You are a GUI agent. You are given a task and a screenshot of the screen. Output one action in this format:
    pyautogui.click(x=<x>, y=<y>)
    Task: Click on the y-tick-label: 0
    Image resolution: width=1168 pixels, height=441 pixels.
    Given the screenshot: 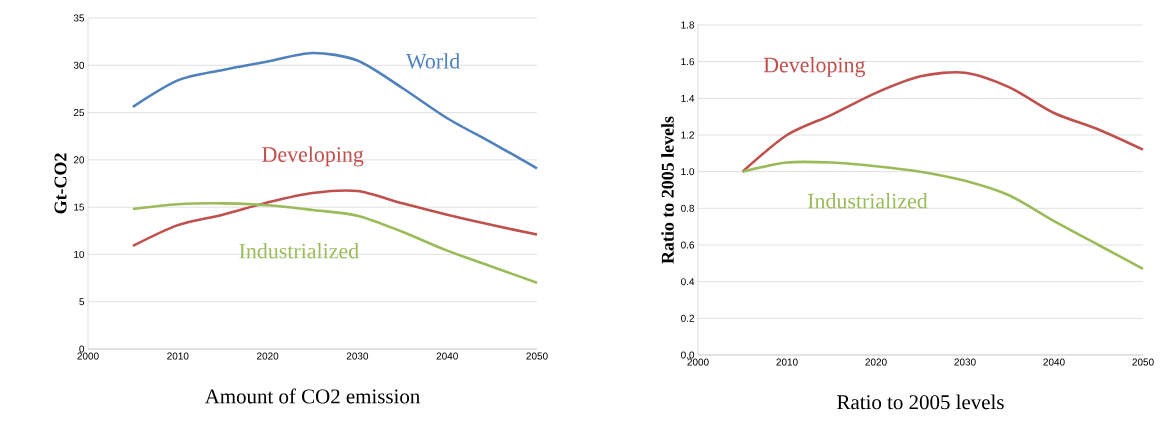 What is the action you would take?
    pyautogui.click(x=82, y=349)
    